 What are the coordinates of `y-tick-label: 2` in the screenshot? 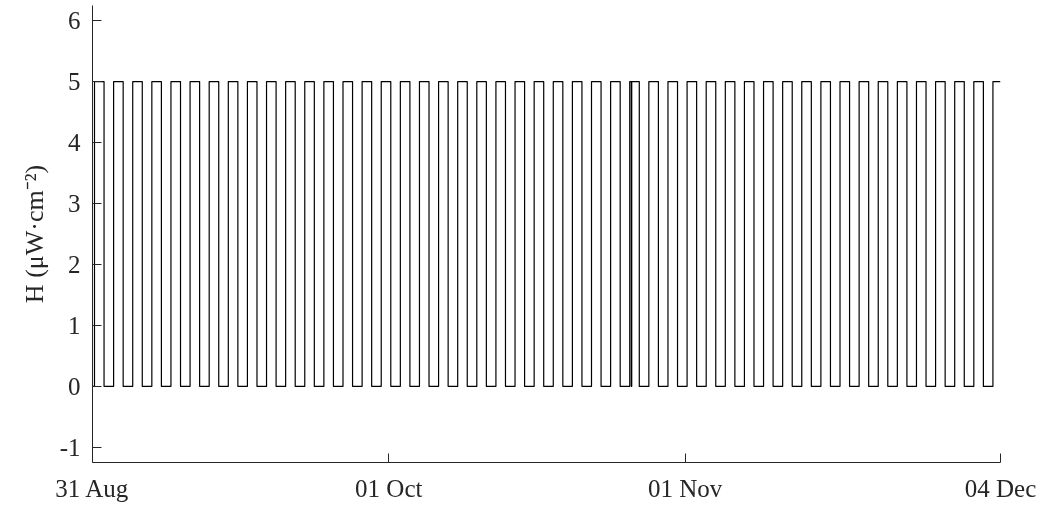 It's located at (74, 264).